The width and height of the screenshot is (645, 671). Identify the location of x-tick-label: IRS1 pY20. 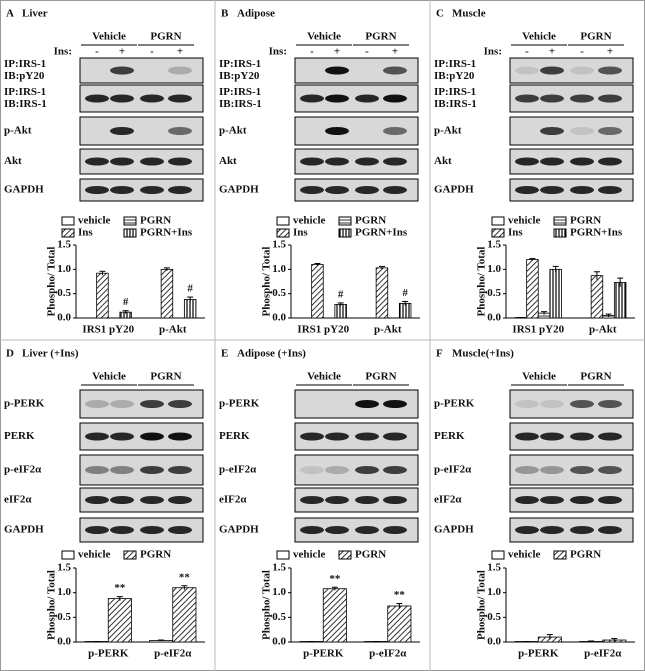
(323, 330).